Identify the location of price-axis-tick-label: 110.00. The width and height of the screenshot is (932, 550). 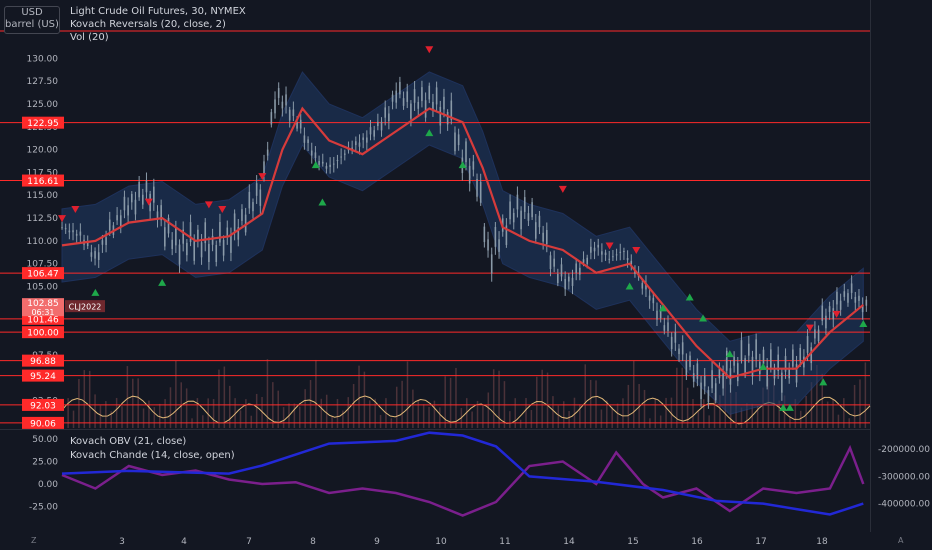
(43, 242).